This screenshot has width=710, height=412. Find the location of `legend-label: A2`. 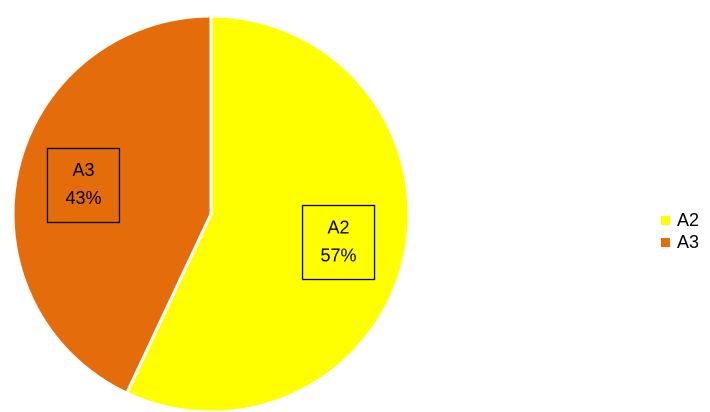

legend-label: A2 is located at coordinates (688, 220).